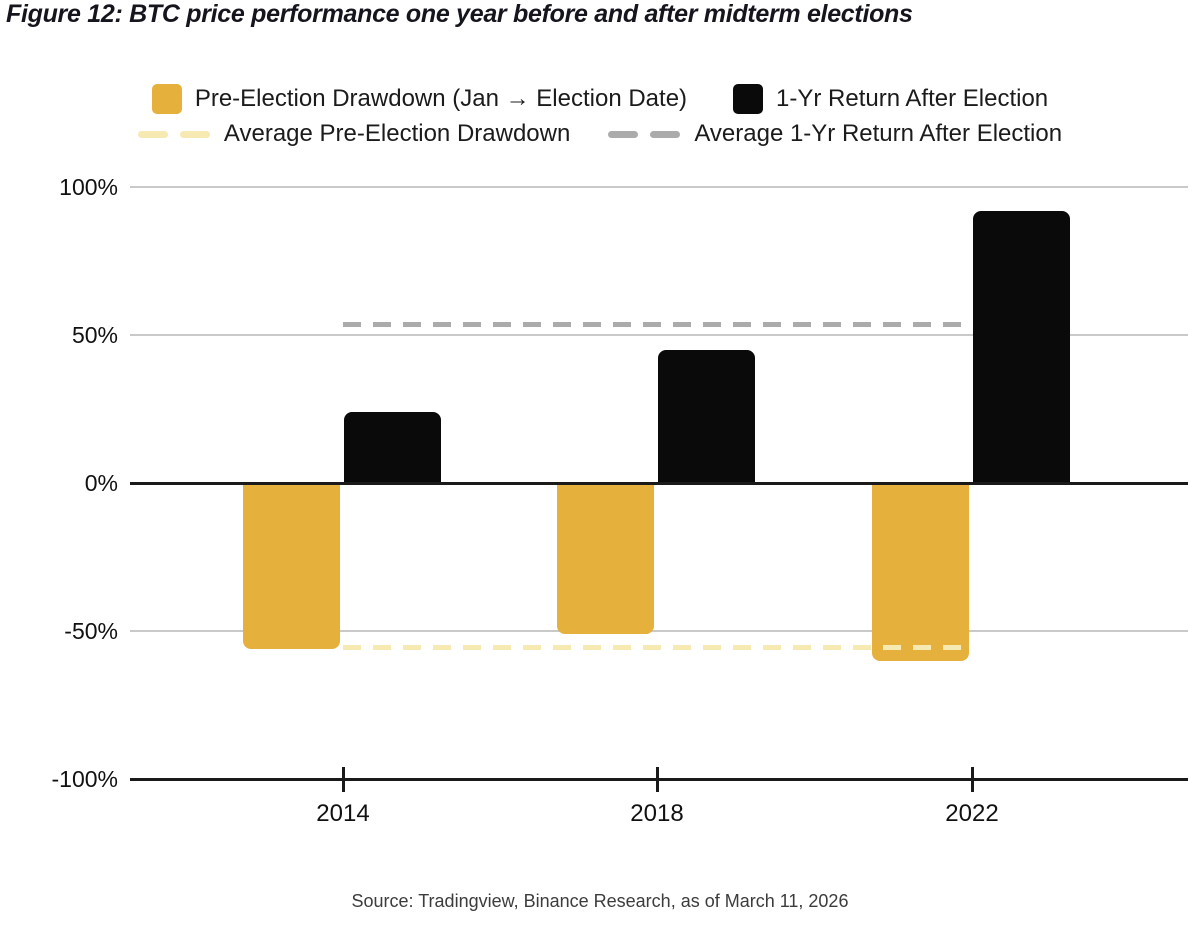  I want to click on avg-return-line, so click(657, 324).